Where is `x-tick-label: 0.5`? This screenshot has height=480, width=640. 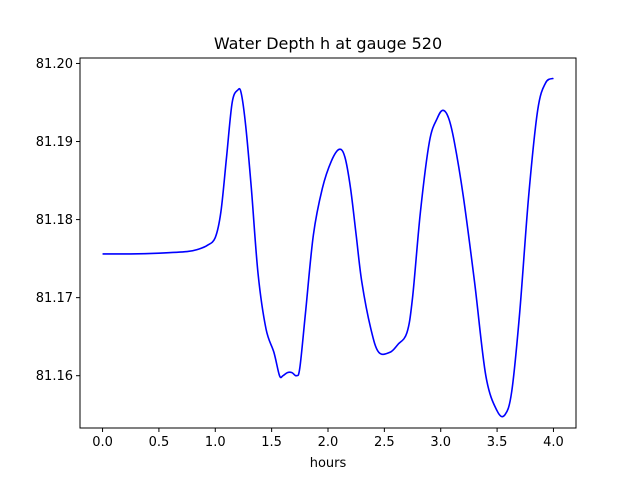
x-tick-label: 0.5 is located at coordinates (159, 442).